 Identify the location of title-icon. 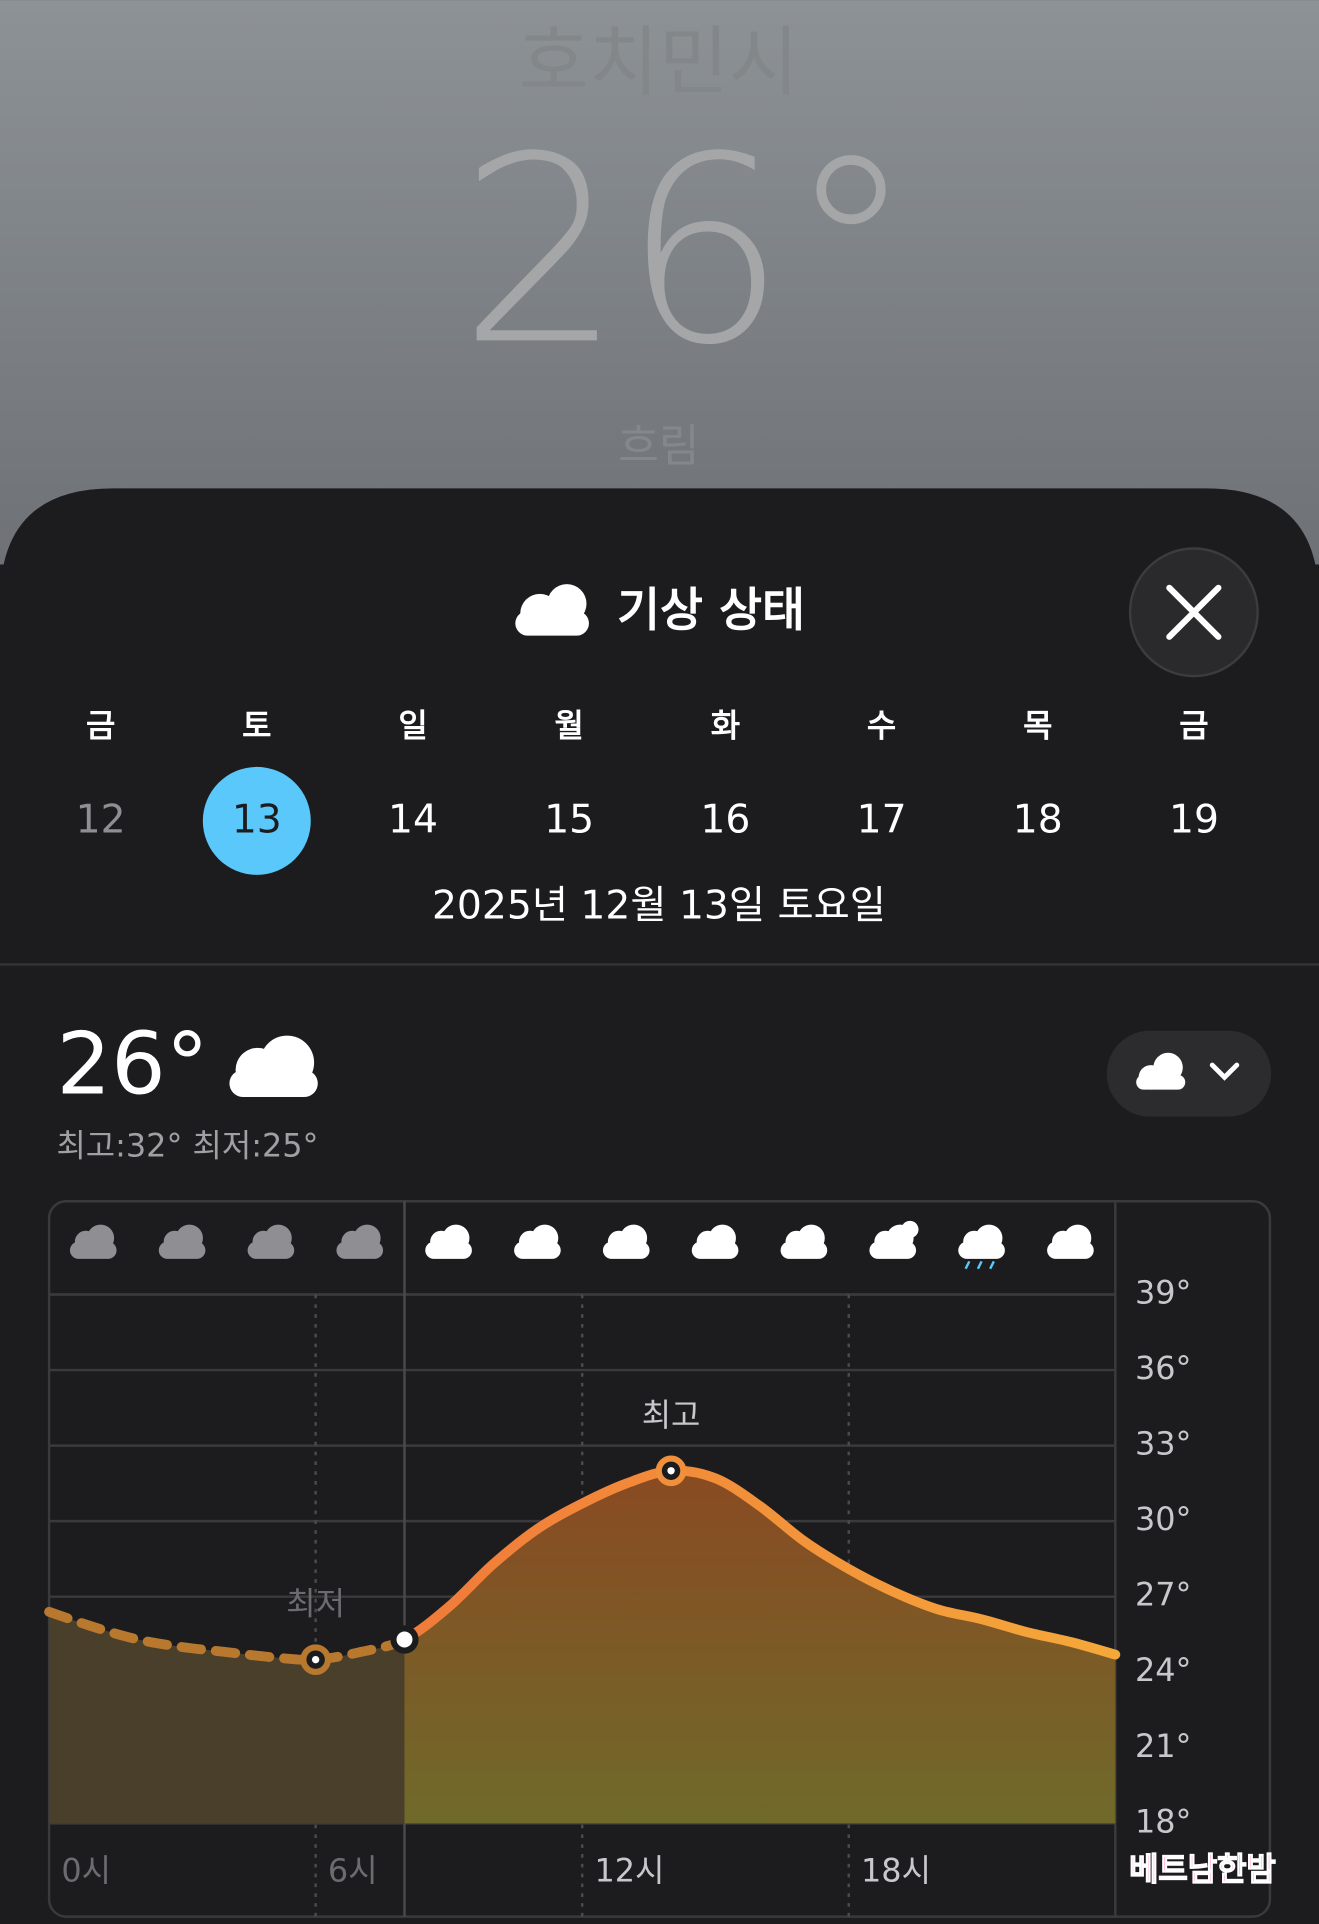
(552, 610).